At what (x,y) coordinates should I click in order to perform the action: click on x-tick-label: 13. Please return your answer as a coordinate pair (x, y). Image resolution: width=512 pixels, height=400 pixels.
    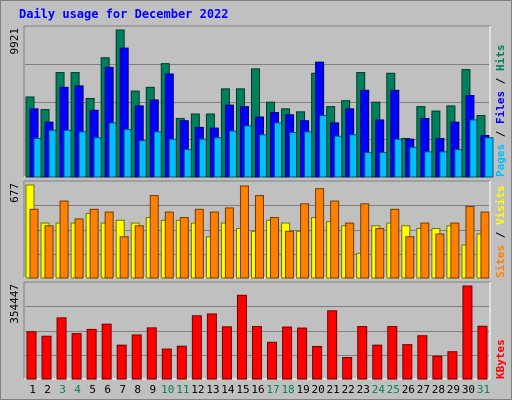
    Looking at the image, I should click on (212, 389).